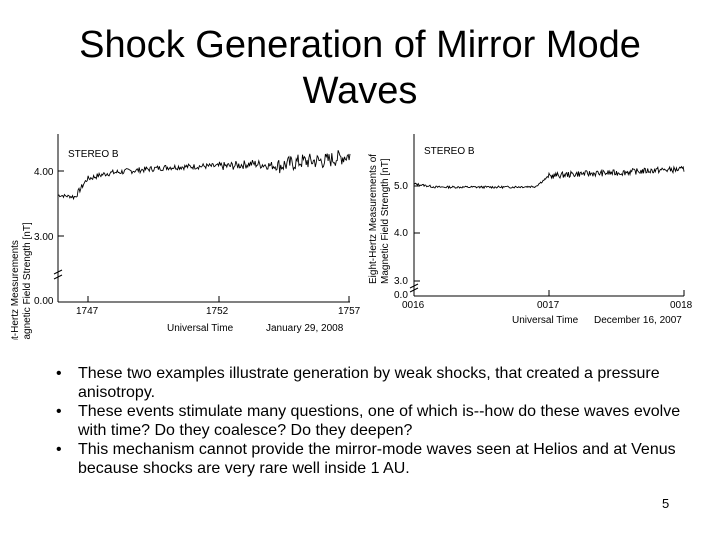 The height and width of the screenshot is (540, 720). I want to click on y-tick-label: 0.0, so click(401, 295).